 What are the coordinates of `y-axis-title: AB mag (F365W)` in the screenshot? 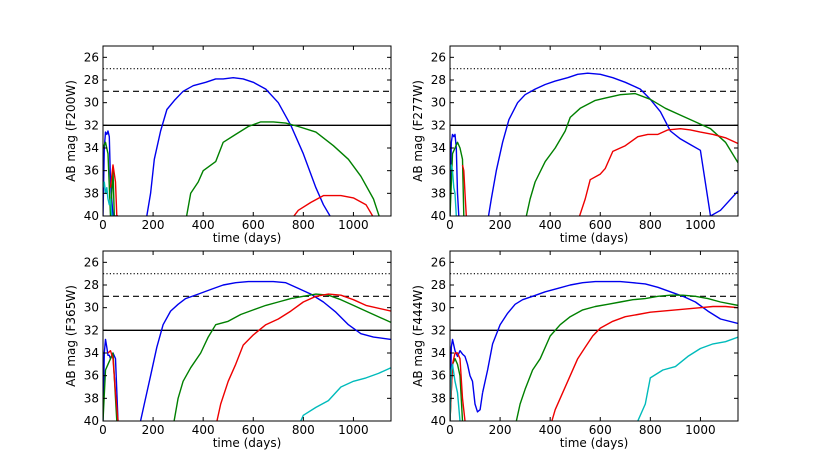 It's located at (71, 336).